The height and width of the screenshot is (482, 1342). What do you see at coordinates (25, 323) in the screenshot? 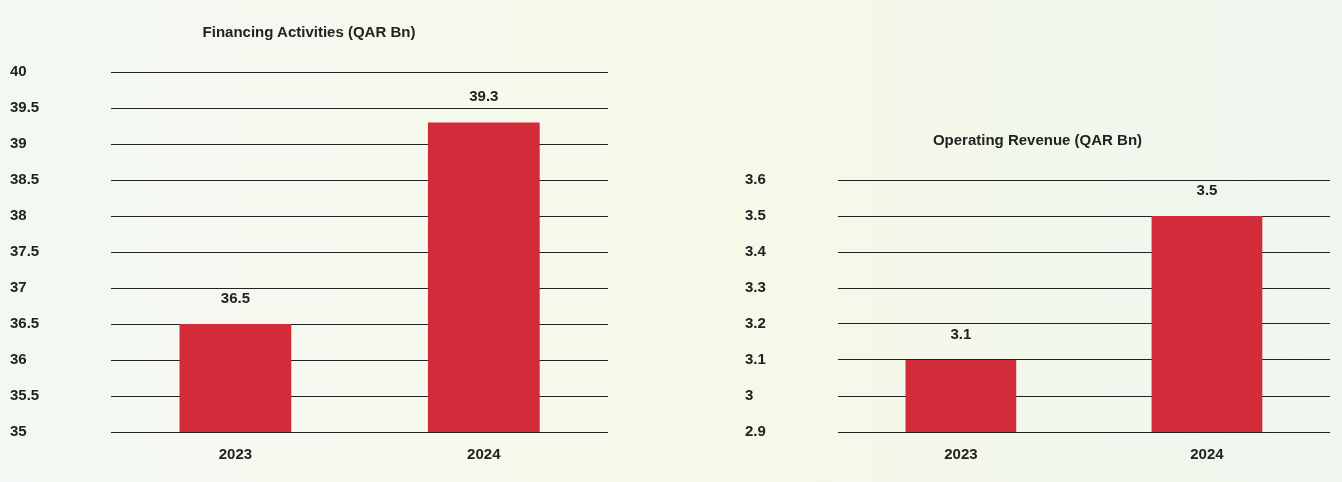
I see `y-tick-label: 36.5` at bounding box center [25, 323].